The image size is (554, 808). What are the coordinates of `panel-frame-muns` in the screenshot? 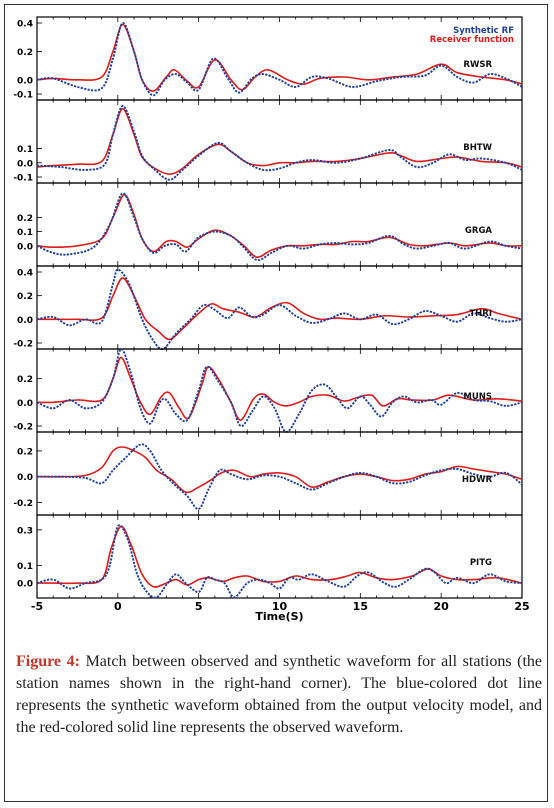 It's located at (279, 390).